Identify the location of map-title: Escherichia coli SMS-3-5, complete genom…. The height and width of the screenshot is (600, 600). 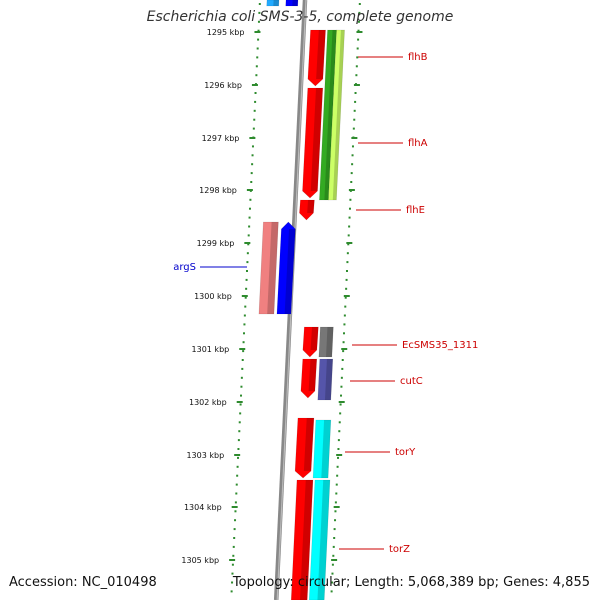
(300, 17).